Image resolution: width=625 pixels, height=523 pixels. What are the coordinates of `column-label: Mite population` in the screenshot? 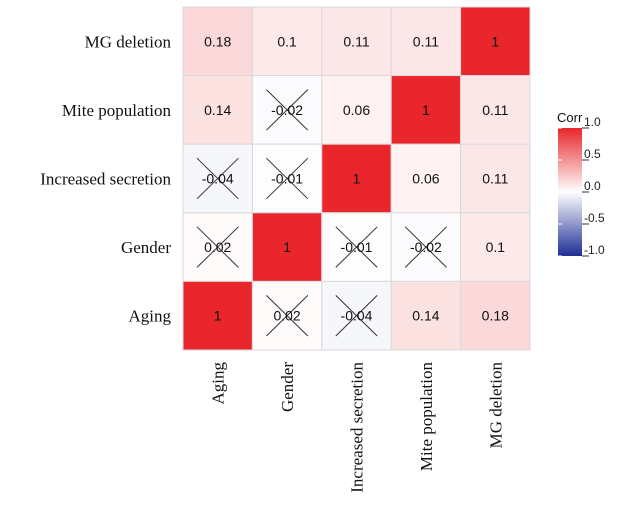 It's located at (426, 417).